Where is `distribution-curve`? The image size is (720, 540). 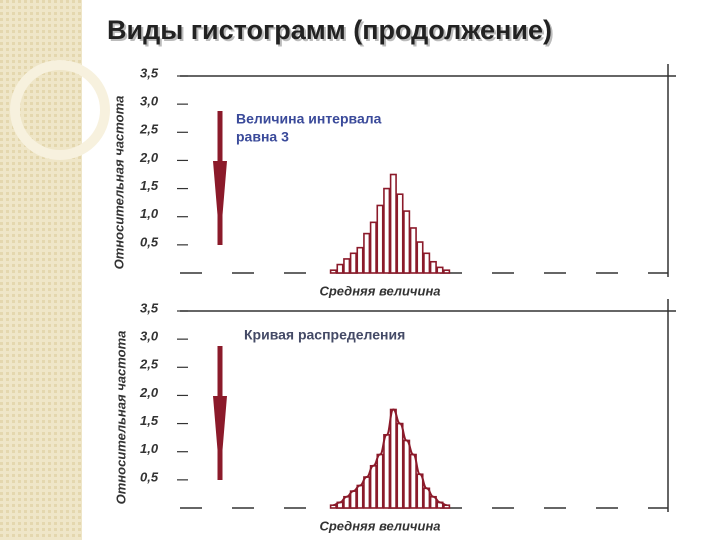 distribution-curve is located at coordinates (390, 457).